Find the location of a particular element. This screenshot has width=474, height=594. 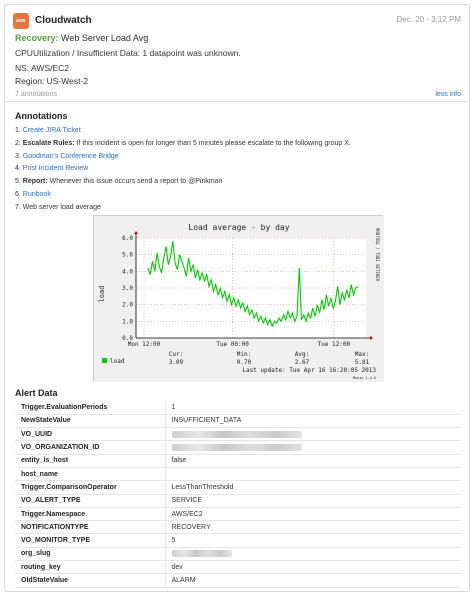

table-row: host_name is located at coordinates (238, 474).